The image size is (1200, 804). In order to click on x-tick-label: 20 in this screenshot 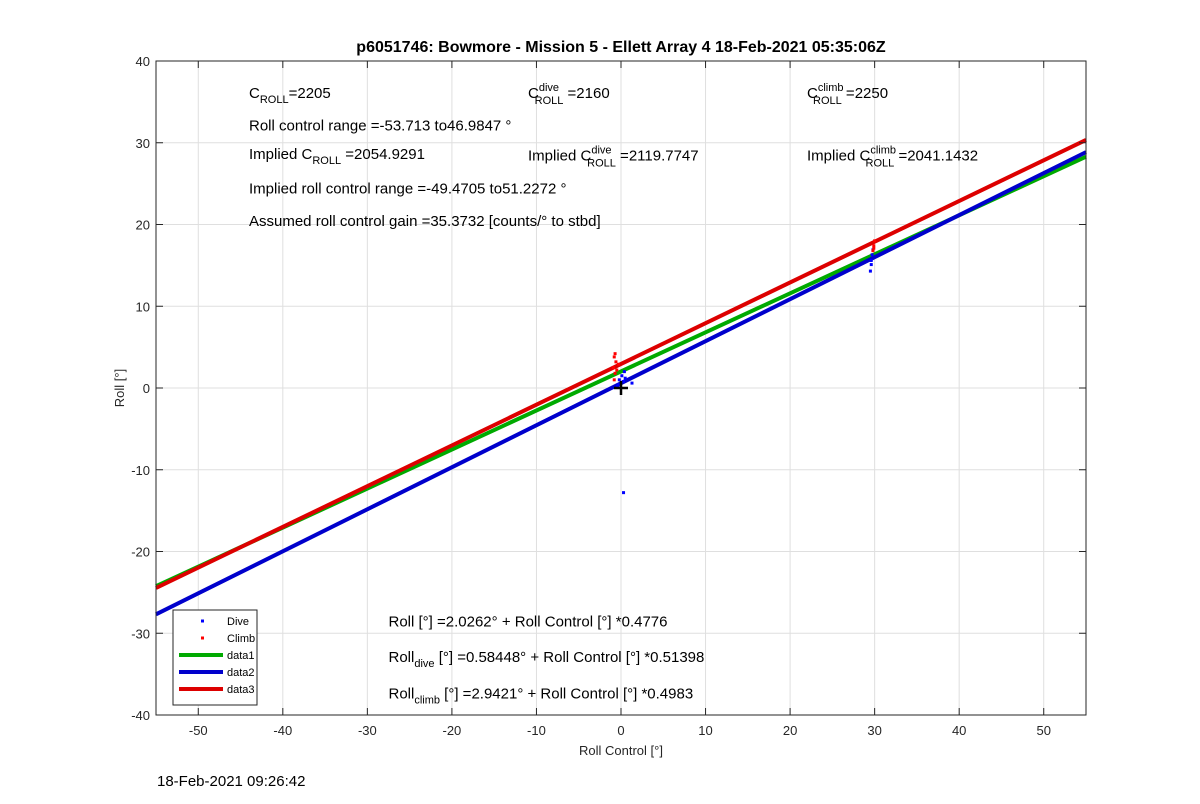, I will do `click(790, 730)`.